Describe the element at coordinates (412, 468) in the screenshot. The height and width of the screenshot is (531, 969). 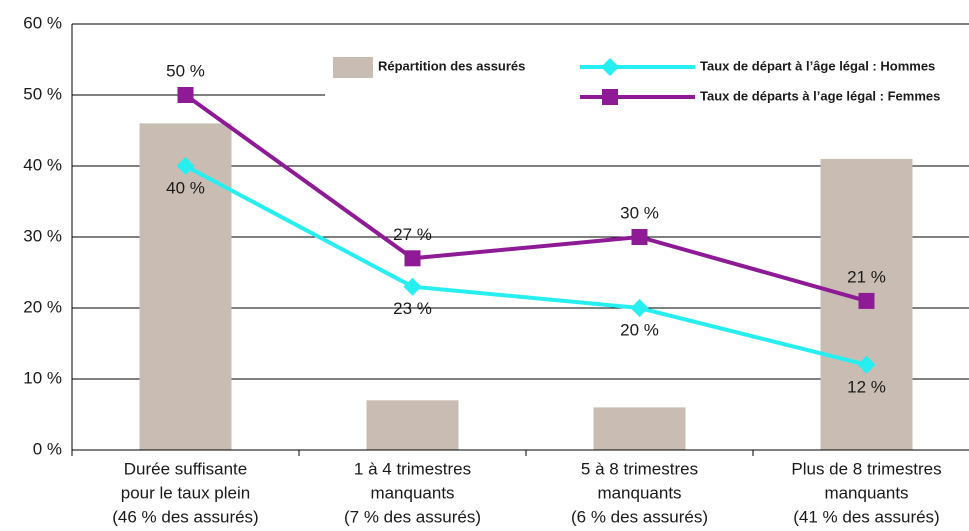
I see `x-tick-label: 1 à 4 trimestres` at that location.